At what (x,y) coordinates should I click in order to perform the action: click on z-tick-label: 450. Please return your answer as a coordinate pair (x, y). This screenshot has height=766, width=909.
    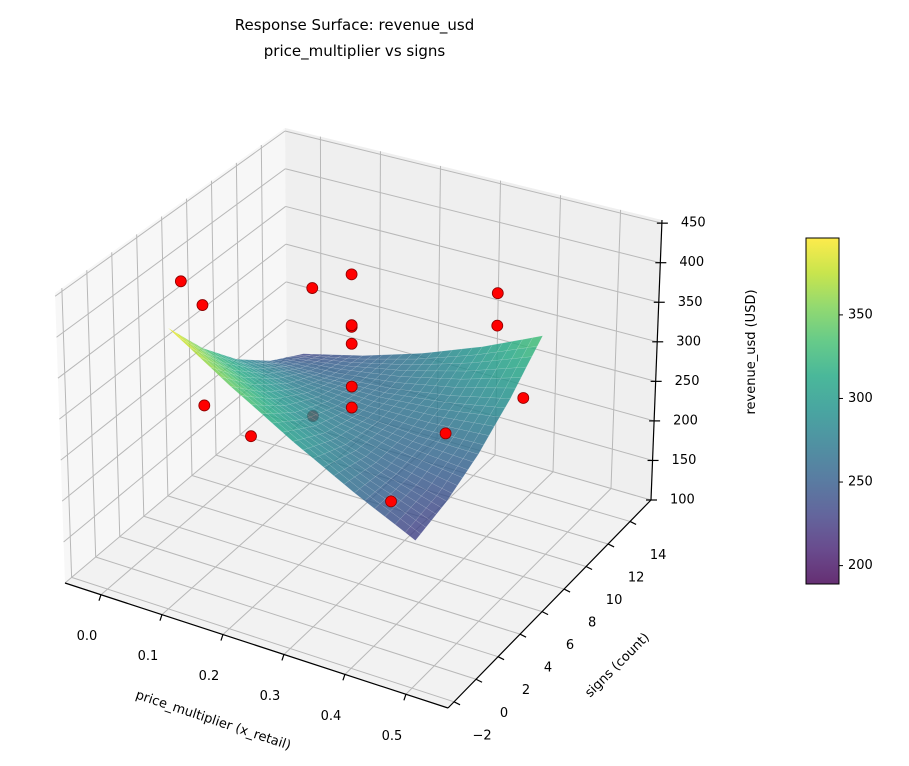
    Looking at the image, I should click on (693, 223).